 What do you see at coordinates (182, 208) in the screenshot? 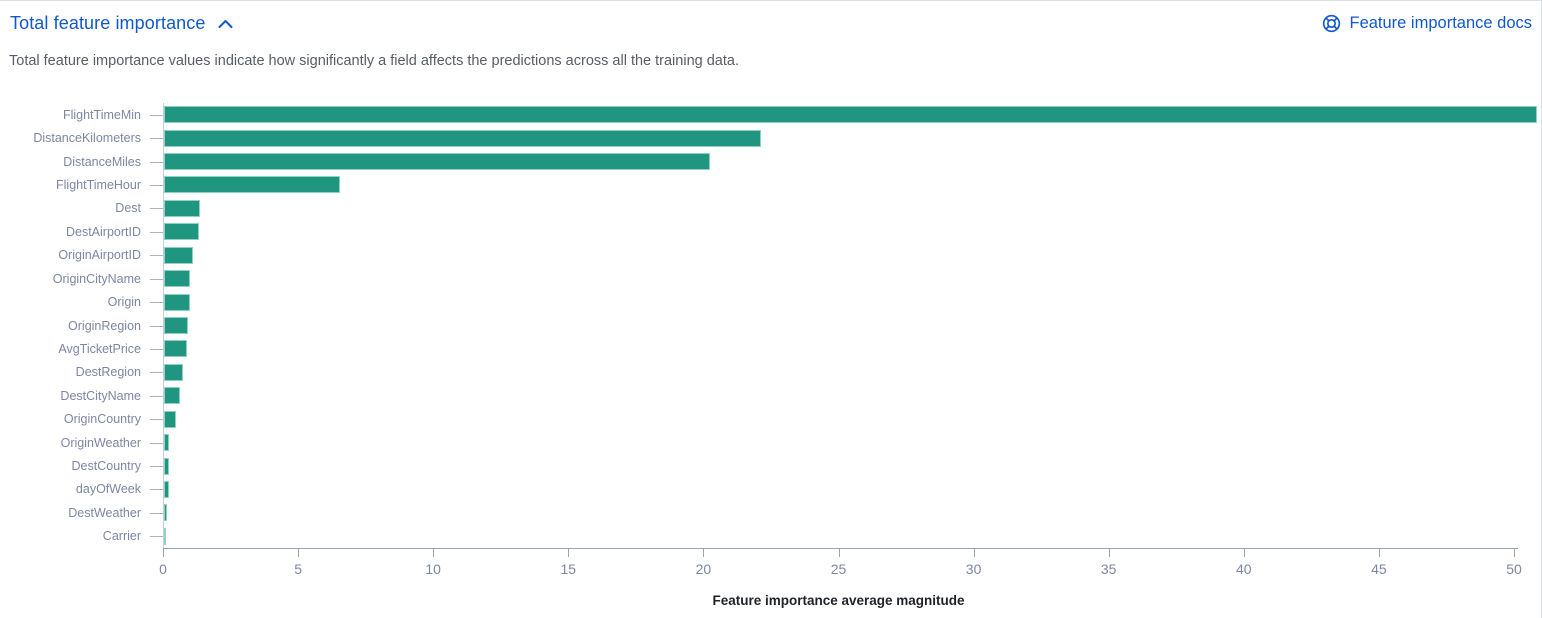
I see `bar-Dest` at bounding box center [182, 208].